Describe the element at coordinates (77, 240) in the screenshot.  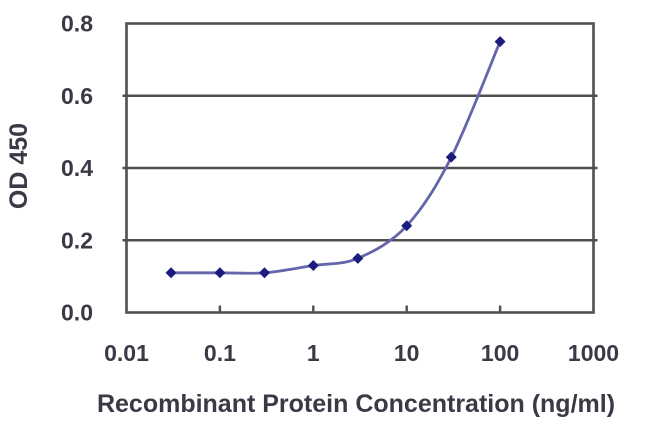
I see `y-tick-label: 0.2` at that location.